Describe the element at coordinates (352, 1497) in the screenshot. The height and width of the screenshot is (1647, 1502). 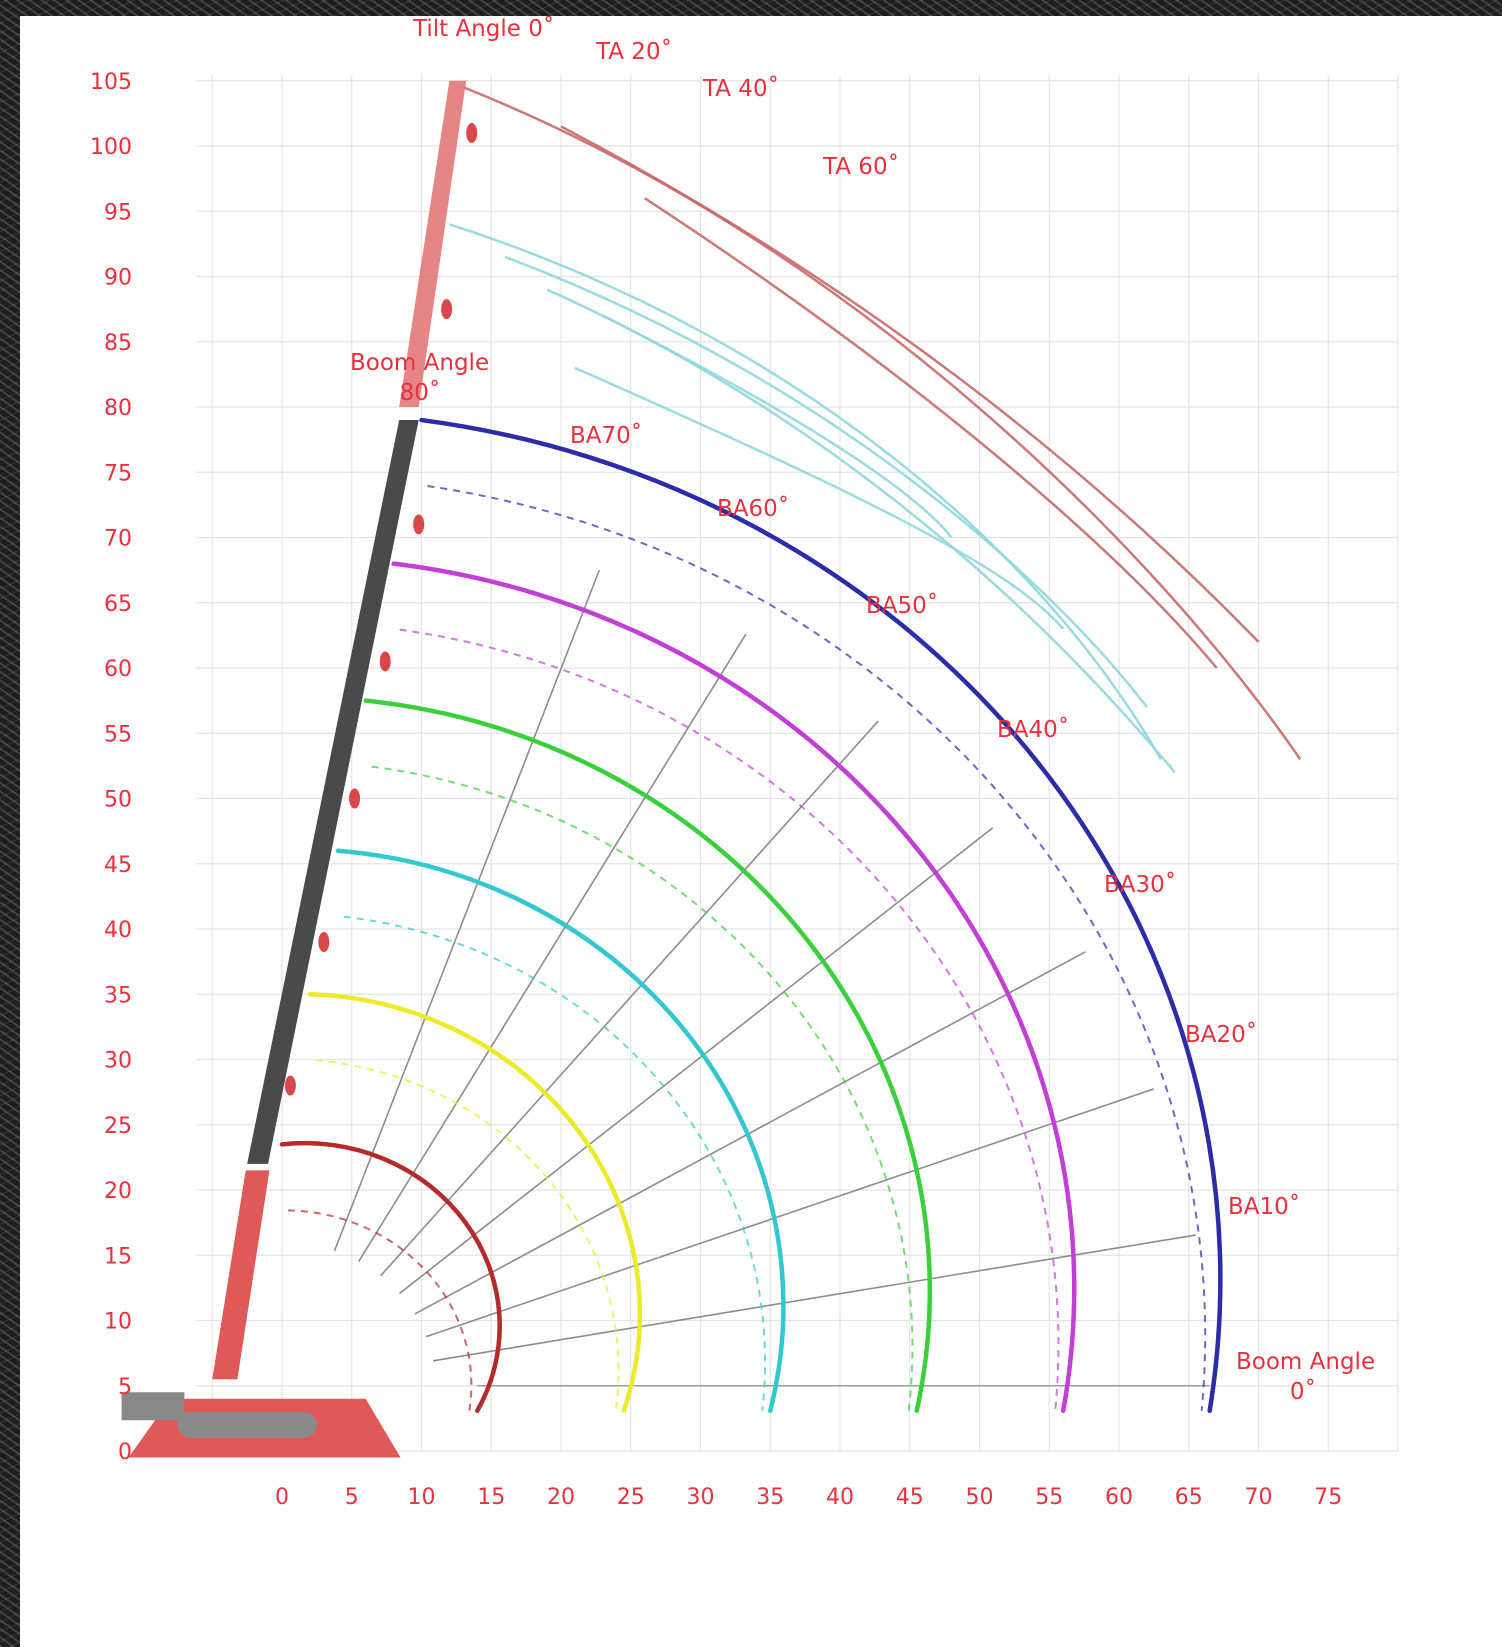
I see `x-tick-label: 5` at that location.